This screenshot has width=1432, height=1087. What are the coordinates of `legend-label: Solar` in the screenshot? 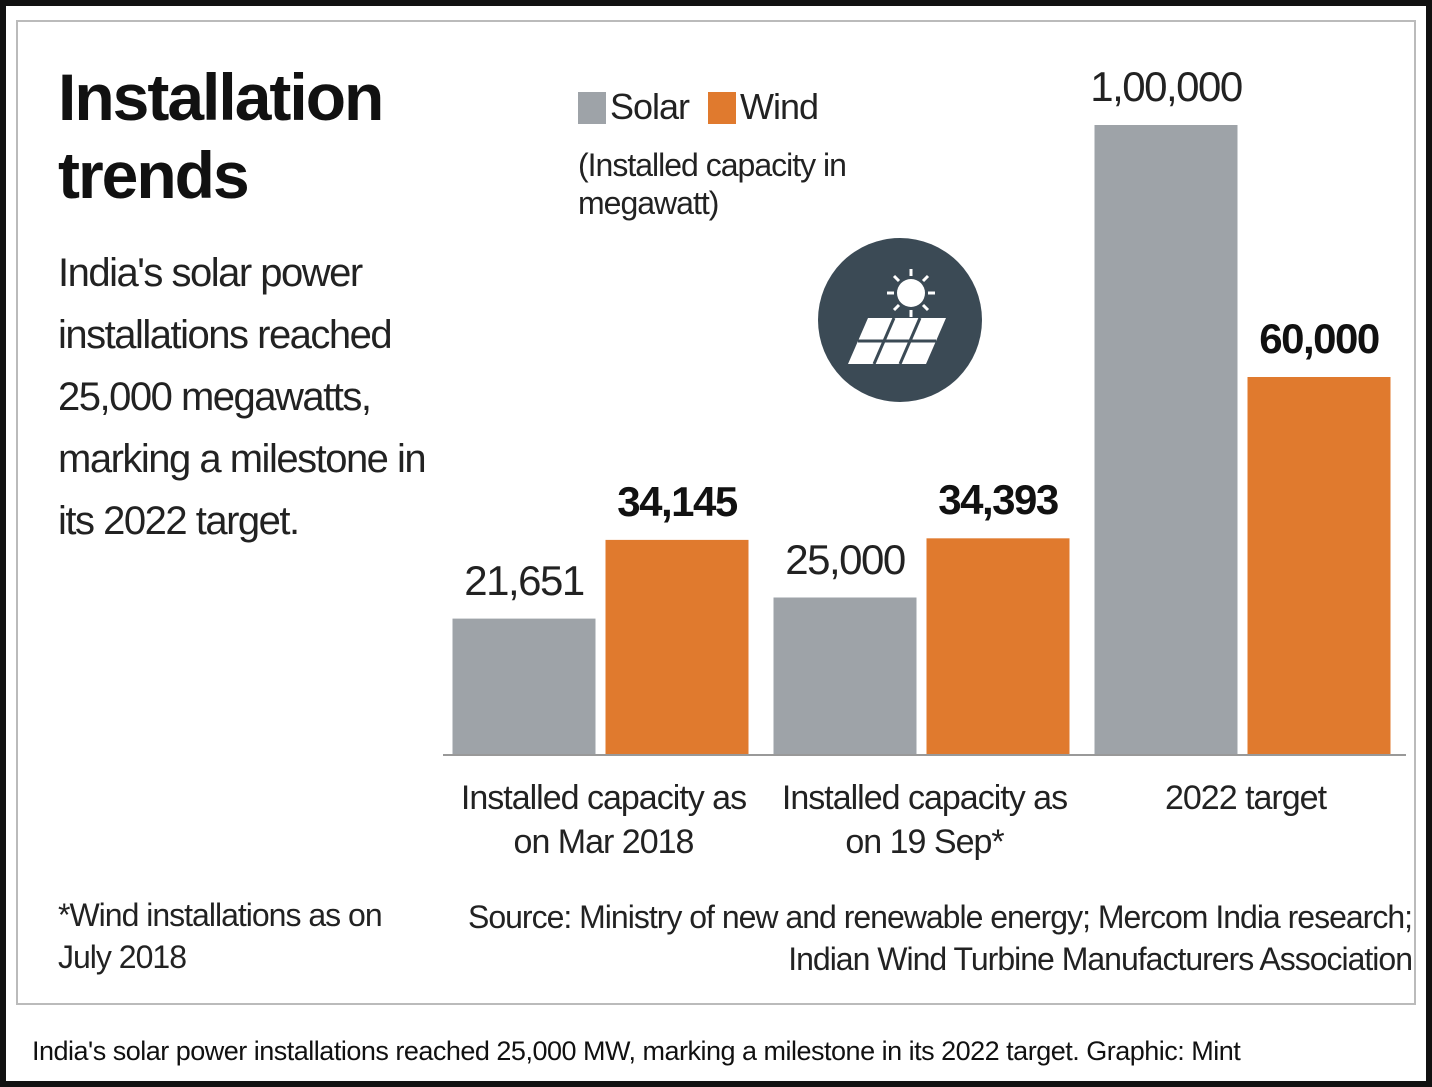 It's located at (650, 106).